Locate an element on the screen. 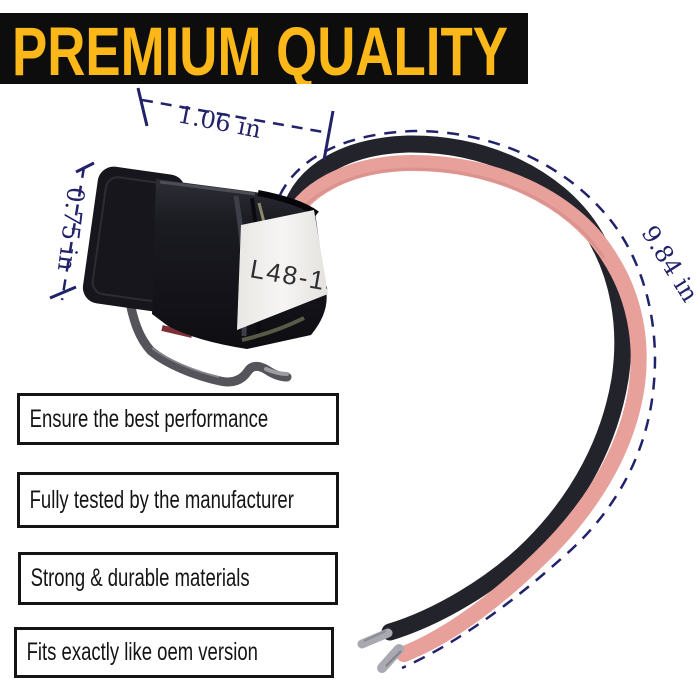  premium-quality-banner: PREMIUM QUALITY is located at coordinates (264, 51).